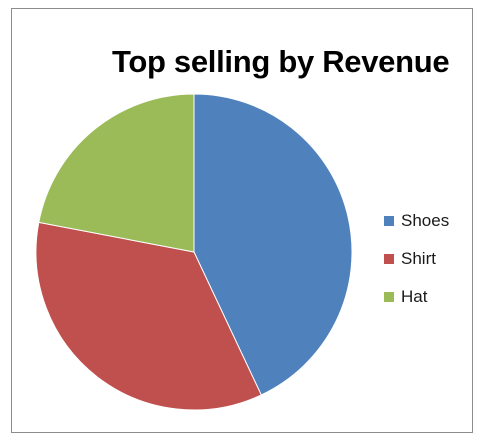  I want to click on legend-label-hat: Hat, so click(414, 296).